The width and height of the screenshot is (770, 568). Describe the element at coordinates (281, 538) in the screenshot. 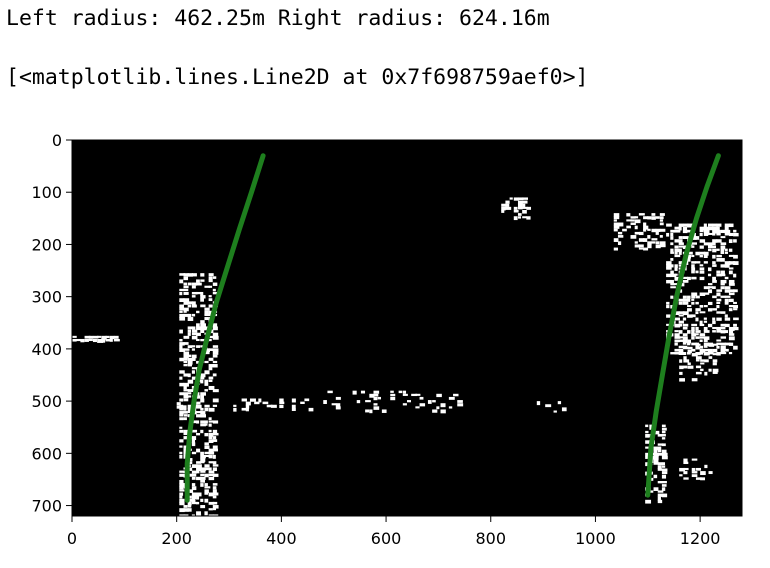

I see `x-tick-label: 400` at that location.